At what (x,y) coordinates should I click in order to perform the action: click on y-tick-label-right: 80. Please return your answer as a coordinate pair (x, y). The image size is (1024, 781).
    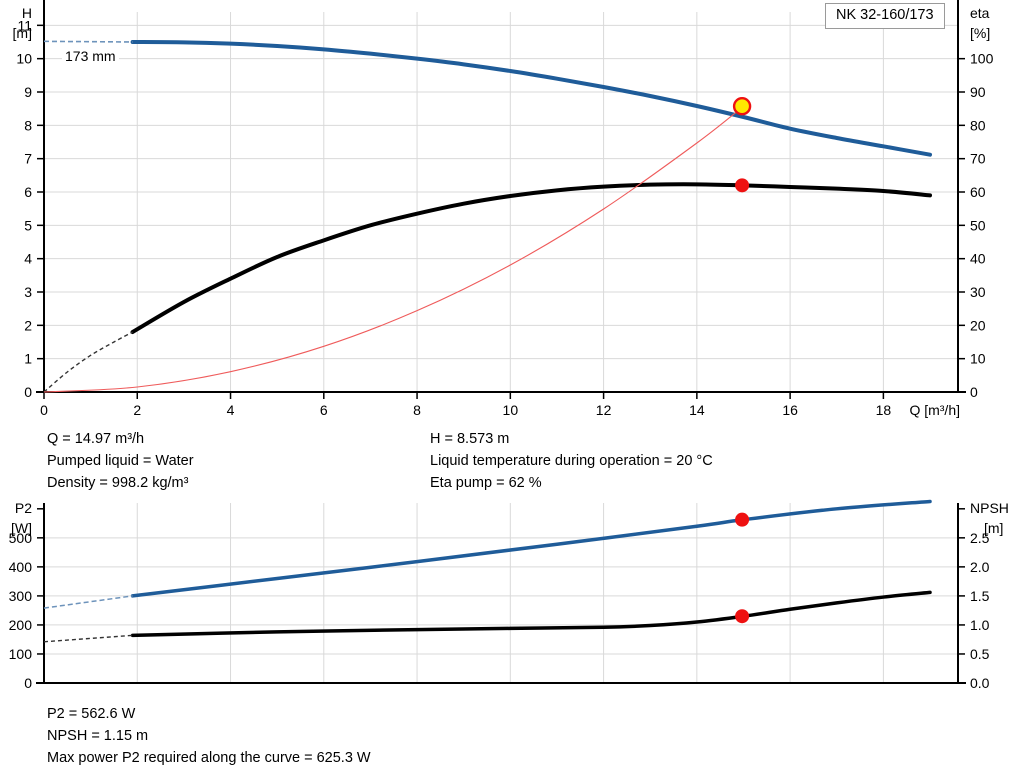
    Looking at the image, I should click on (978, 125).